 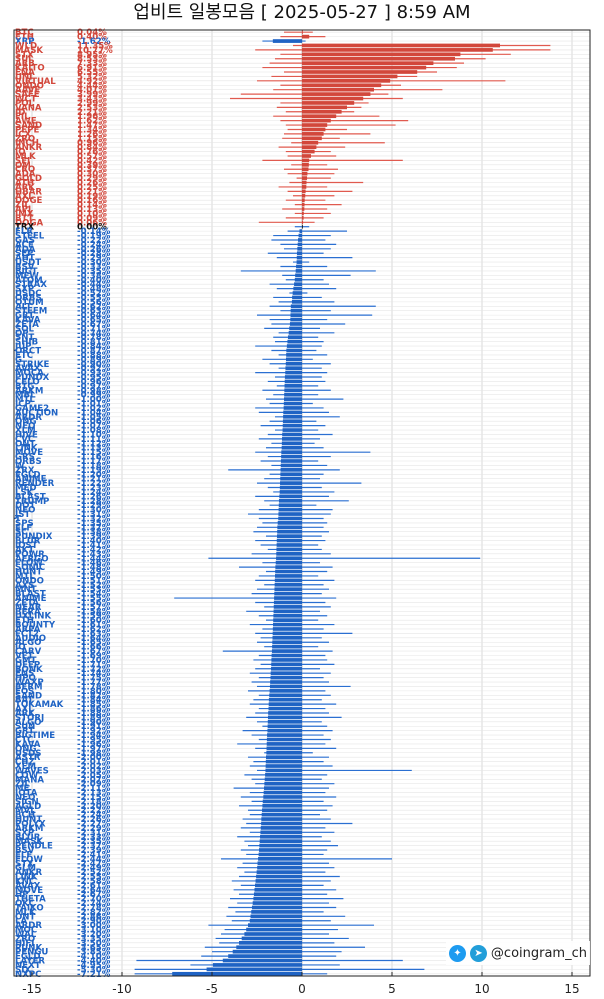 What do you see at coordinates (25, 816) in the screenshot?
I see `row-name-label: BCH` at bounding box center [25, 816].